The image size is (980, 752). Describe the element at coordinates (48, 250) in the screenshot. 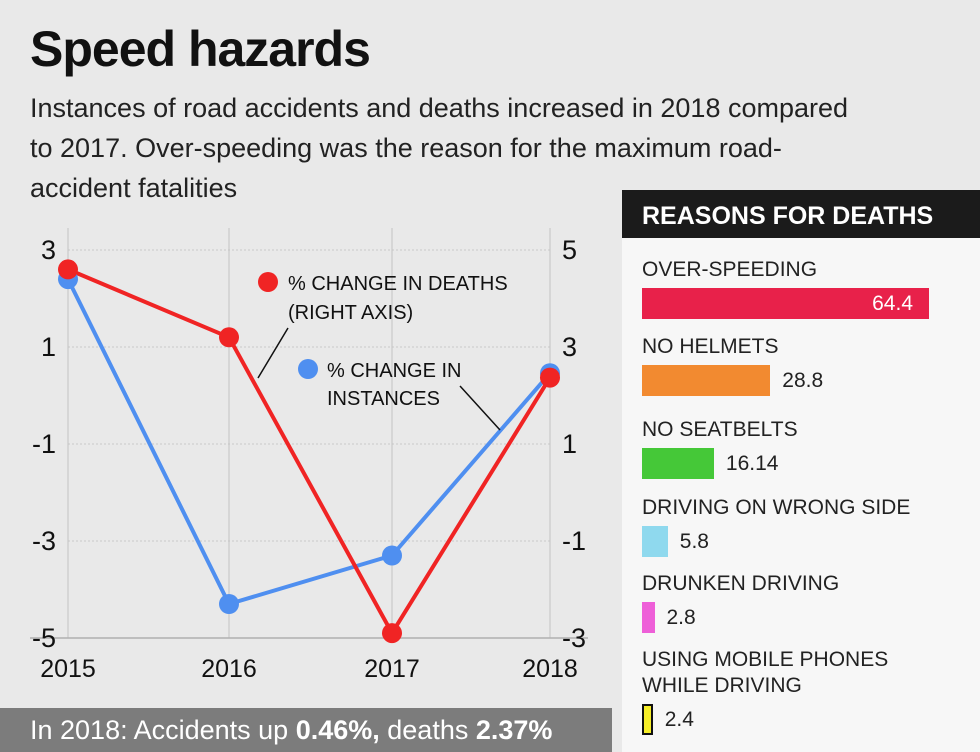

I see `left-axis-tick-label: 3` at that location.